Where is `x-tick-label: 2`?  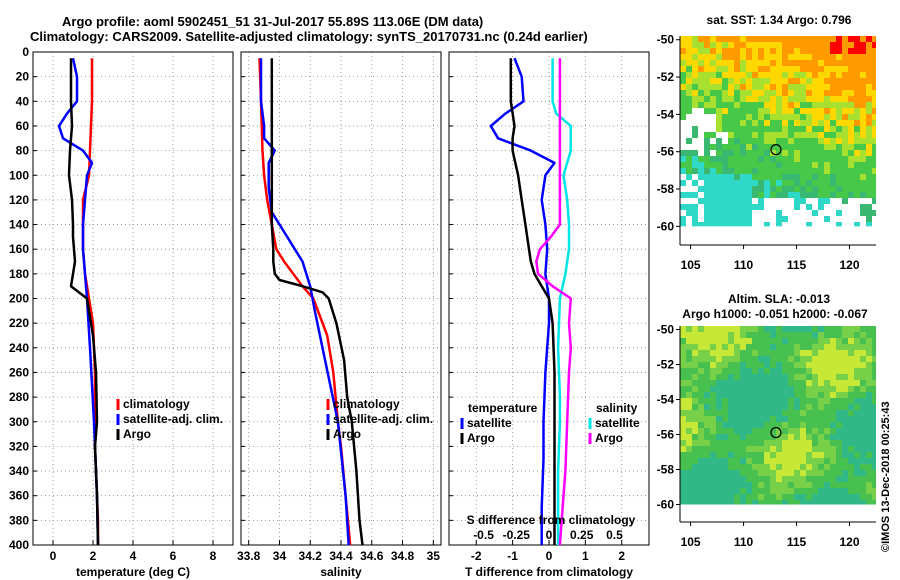
x-tick-label: 2 is located at coordinates (93, 556).